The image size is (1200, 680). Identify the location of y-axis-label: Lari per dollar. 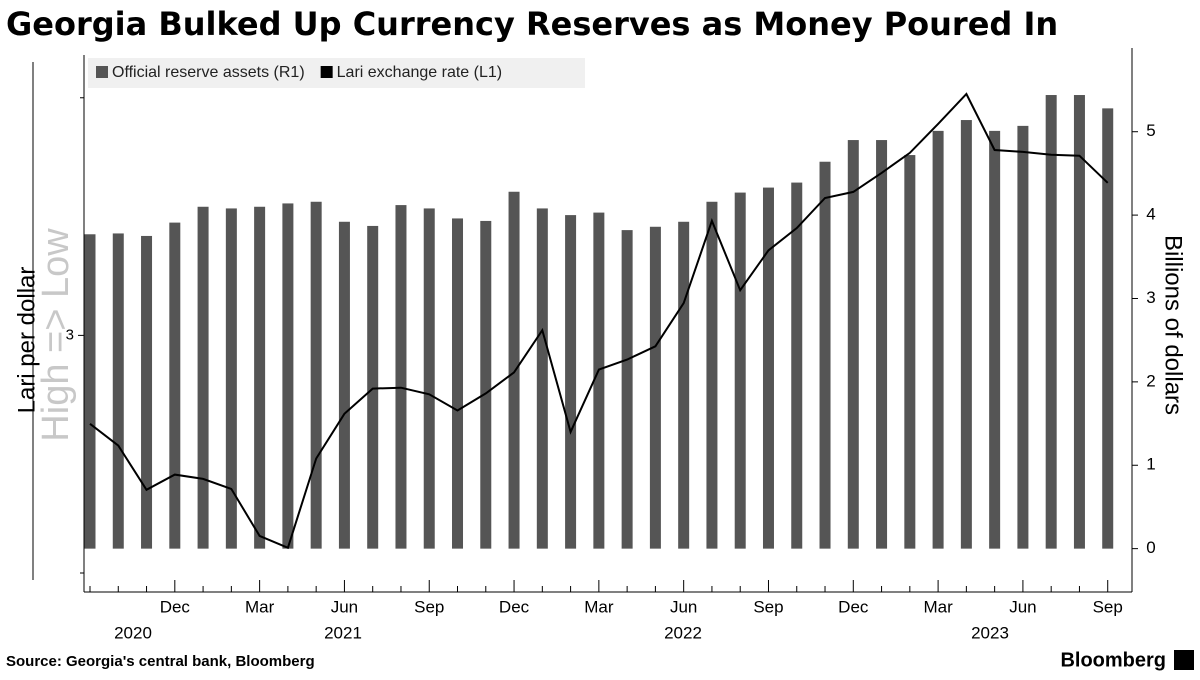
(26, 340).